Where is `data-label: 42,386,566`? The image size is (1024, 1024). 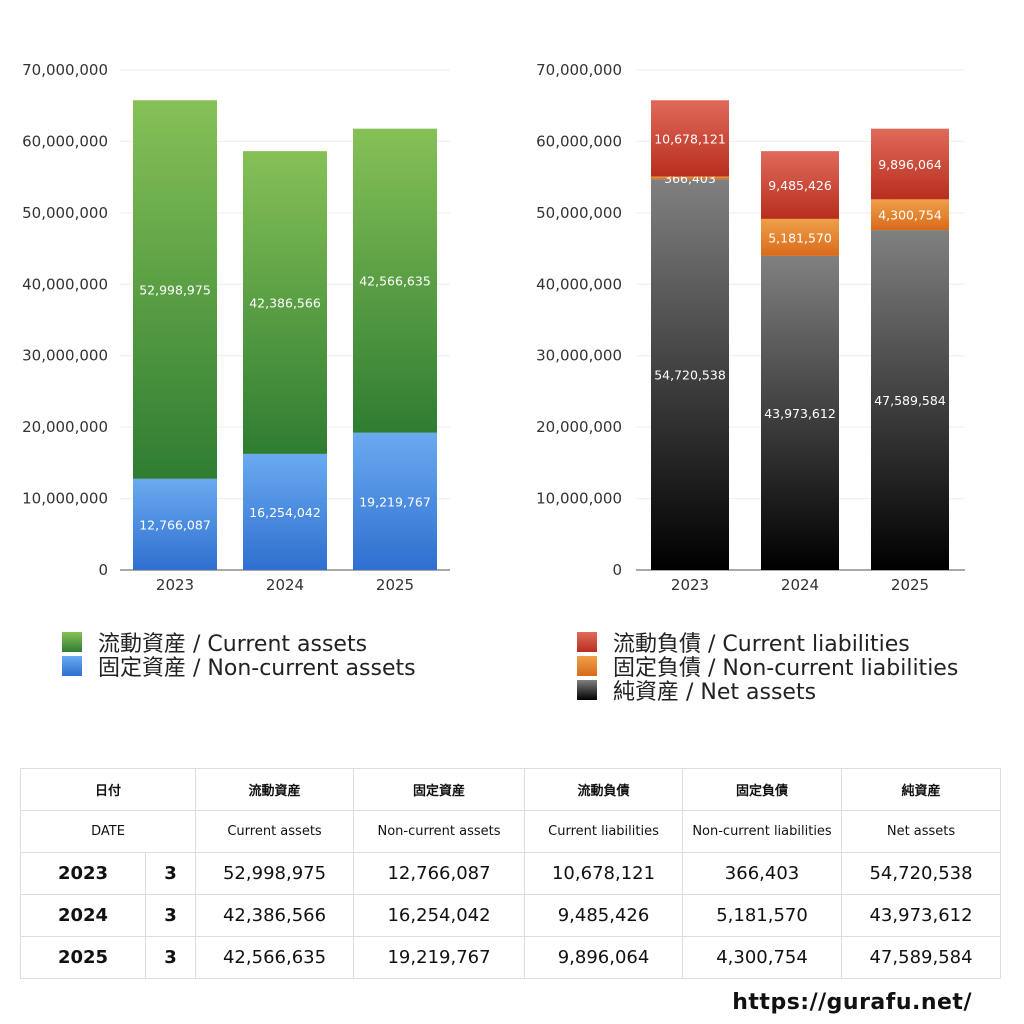
data-label: 42,386,566 is located at coordinates (285, 303).